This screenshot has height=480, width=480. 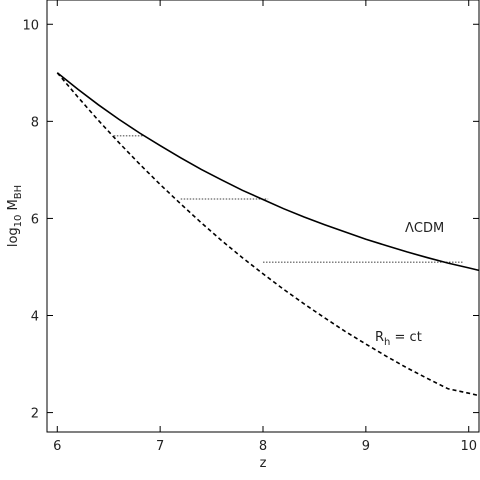 I want to click on x-tick-label: 10, so click(x=468, y=446).